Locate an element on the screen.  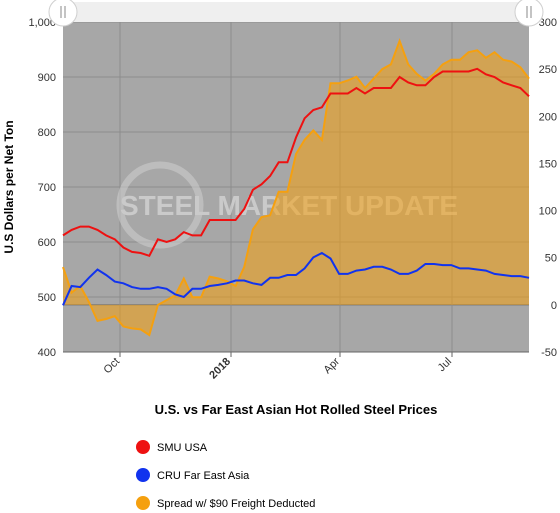
left-tick-label: 700 is located at coordinates (47, 188).